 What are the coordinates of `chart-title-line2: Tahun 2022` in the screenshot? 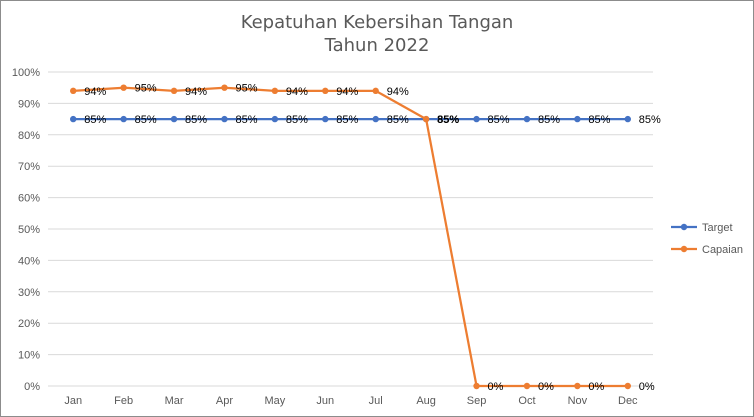 It's located at (377, 45).